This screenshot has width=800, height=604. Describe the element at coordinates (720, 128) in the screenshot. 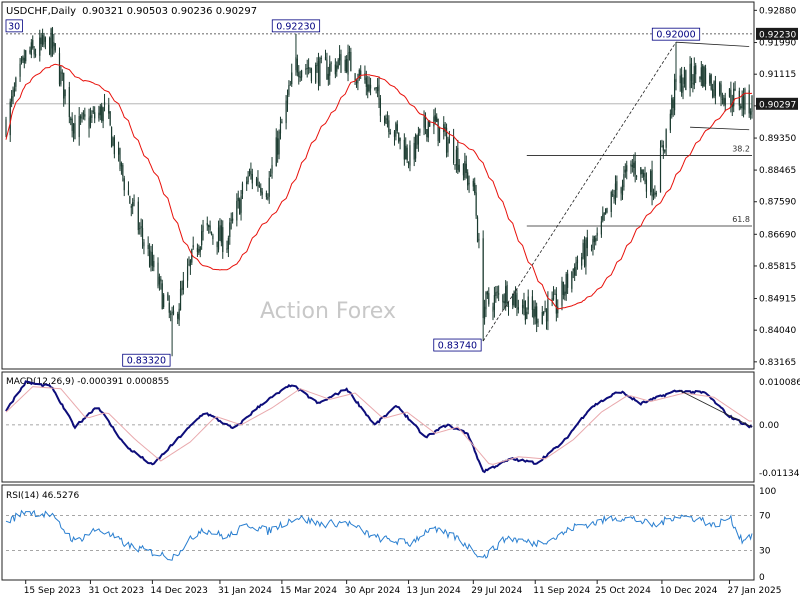

I see `trendline` at that location.